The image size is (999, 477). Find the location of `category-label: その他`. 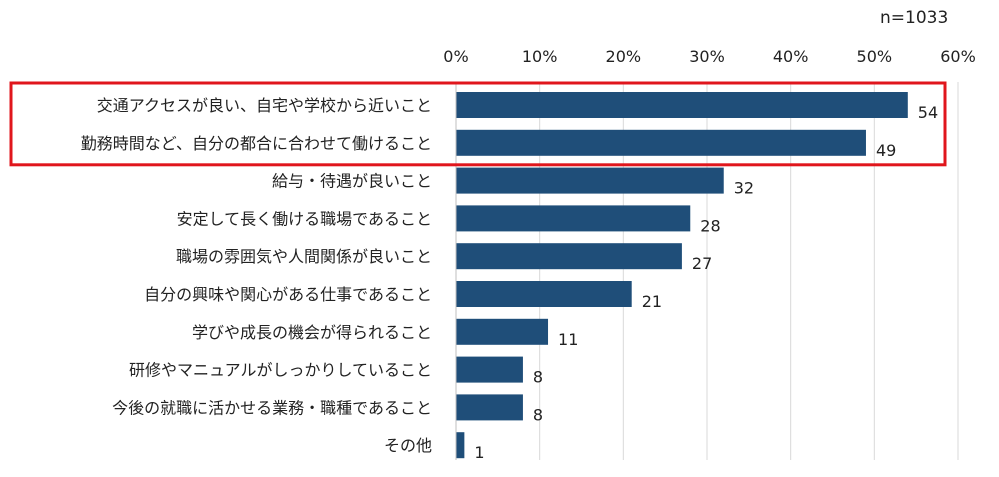

category-label: その他 is located at coordinates (408, 445).